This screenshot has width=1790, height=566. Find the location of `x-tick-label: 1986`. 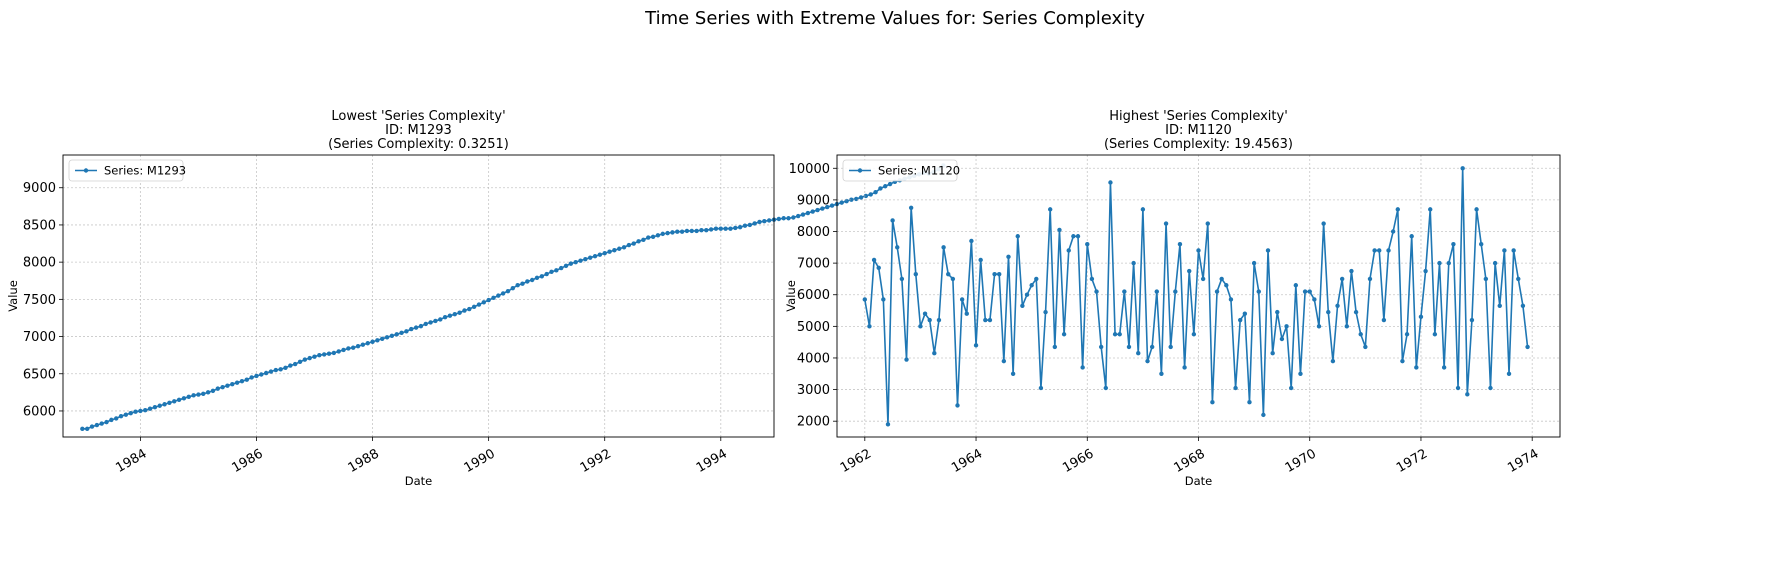

x-tick-label: 1986 is located at coordinates (248, 461).